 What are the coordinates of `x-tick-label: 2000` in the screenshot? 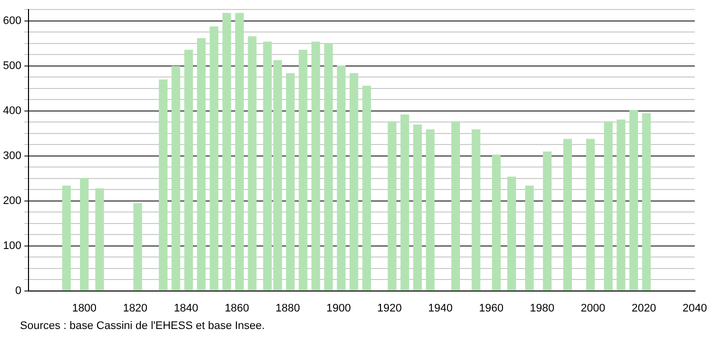 It's located at (593, 308).